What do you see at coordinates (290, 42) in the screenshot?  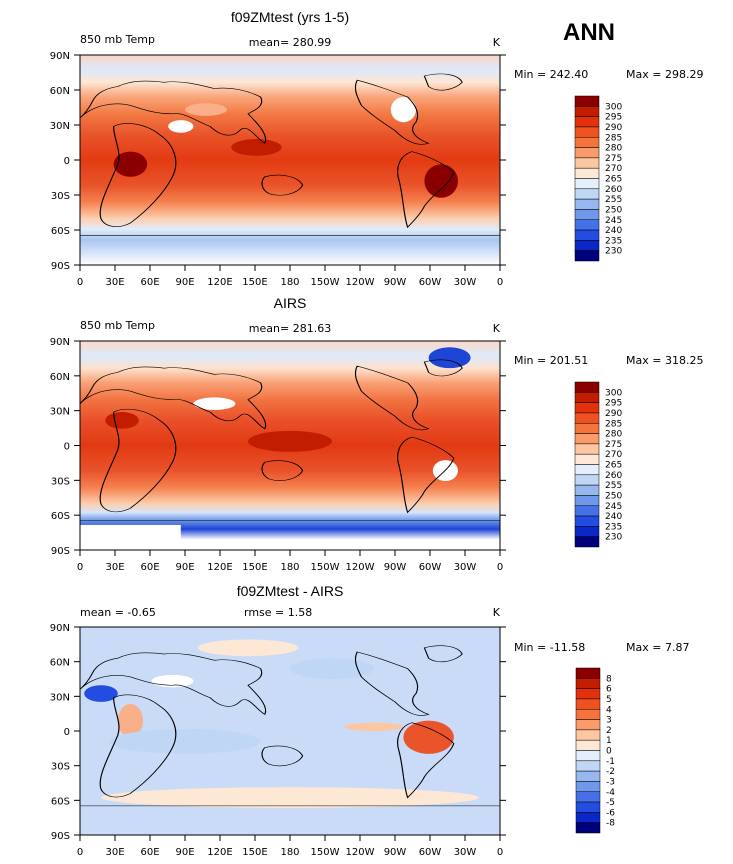 I see `panel-center-label: mean= 280.99` at bounding box center [290, 42].